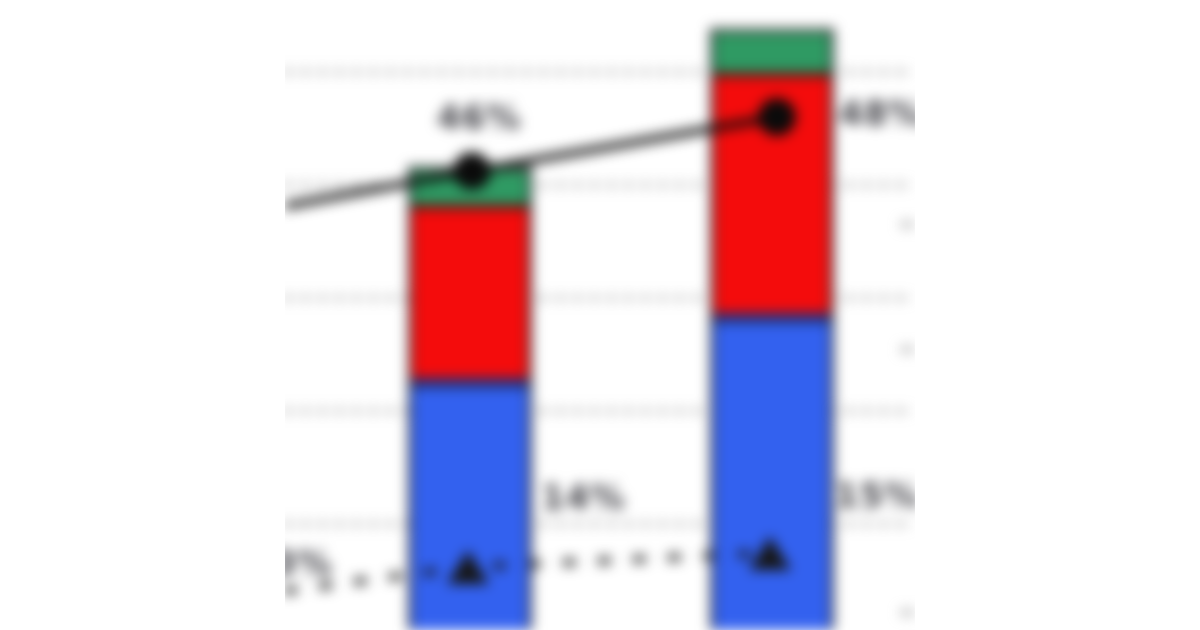 Image resolution: width=1200 pixels, height=630 pixels. I want to click on bar-segment-green, so click(772, 52).